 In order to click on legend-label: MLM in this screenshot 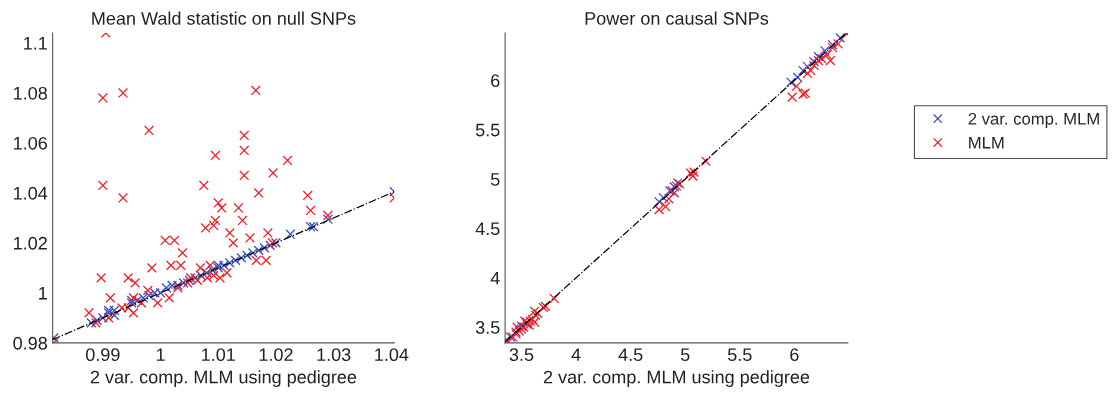, I will do `click(986, 142)`.